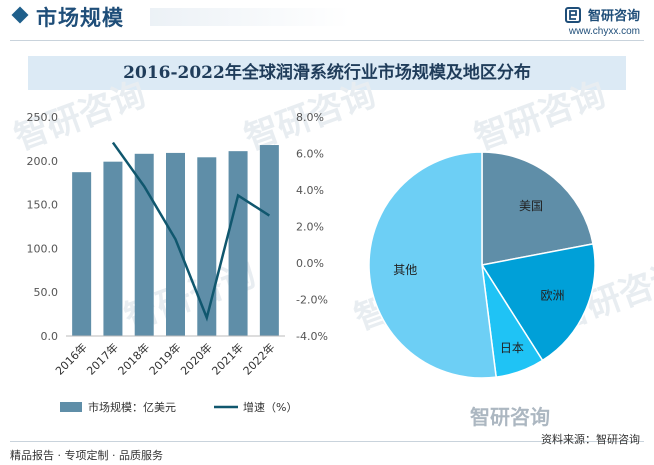 The image size is (654, 465). I want to click on header-divider, so click(327, 40).